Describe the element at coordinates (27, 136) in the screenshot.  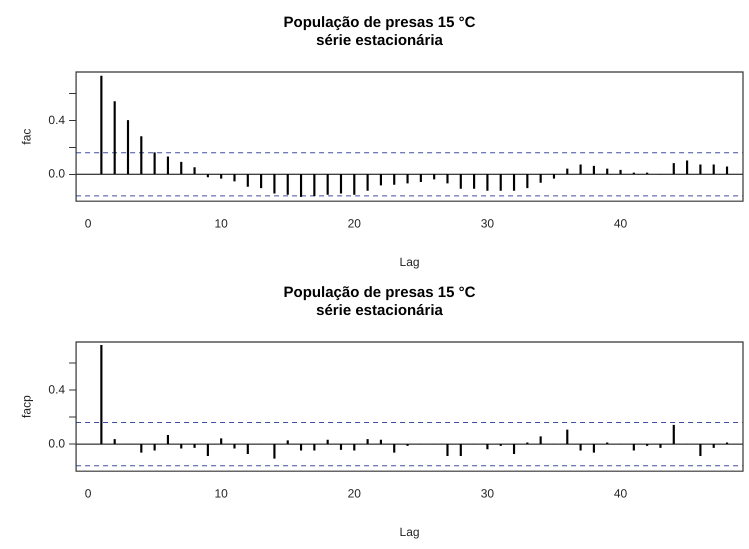
I see `y-axis-title: fac` at that location.